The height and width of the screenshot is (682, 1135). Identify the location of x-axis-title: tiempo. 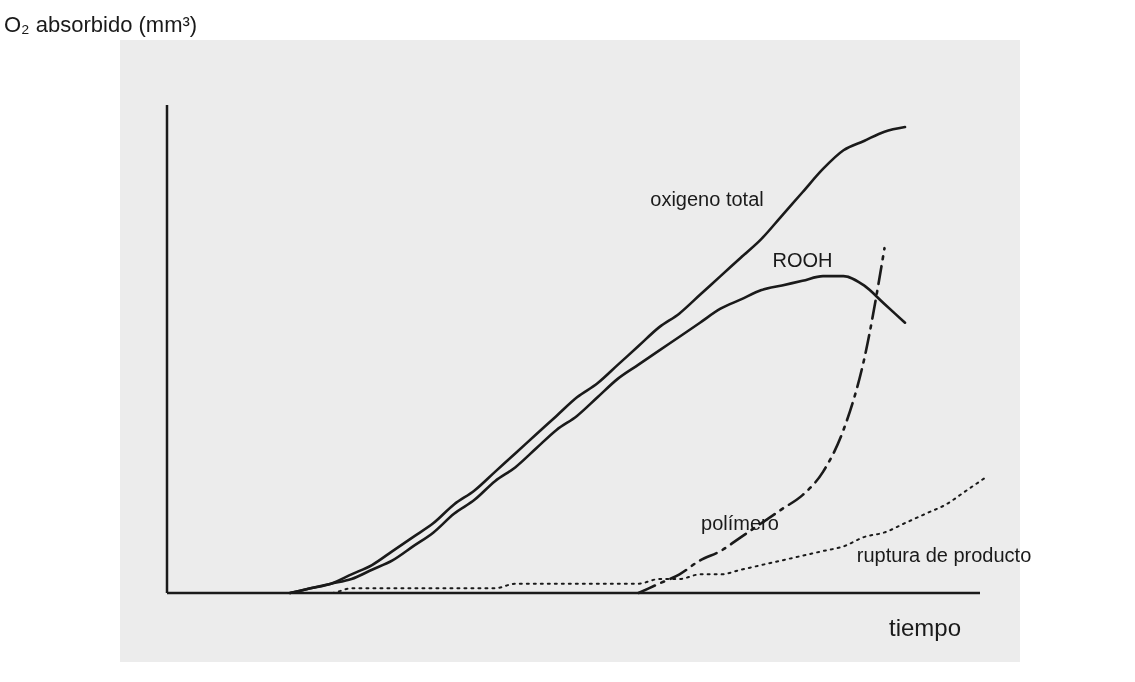
(925, 627).